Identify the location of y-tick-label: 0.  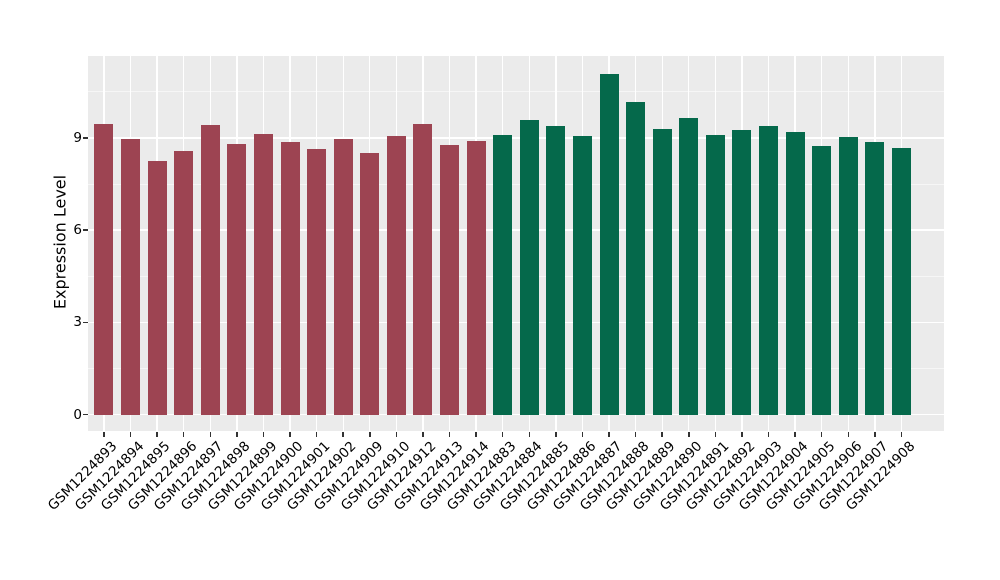
(77, 414).